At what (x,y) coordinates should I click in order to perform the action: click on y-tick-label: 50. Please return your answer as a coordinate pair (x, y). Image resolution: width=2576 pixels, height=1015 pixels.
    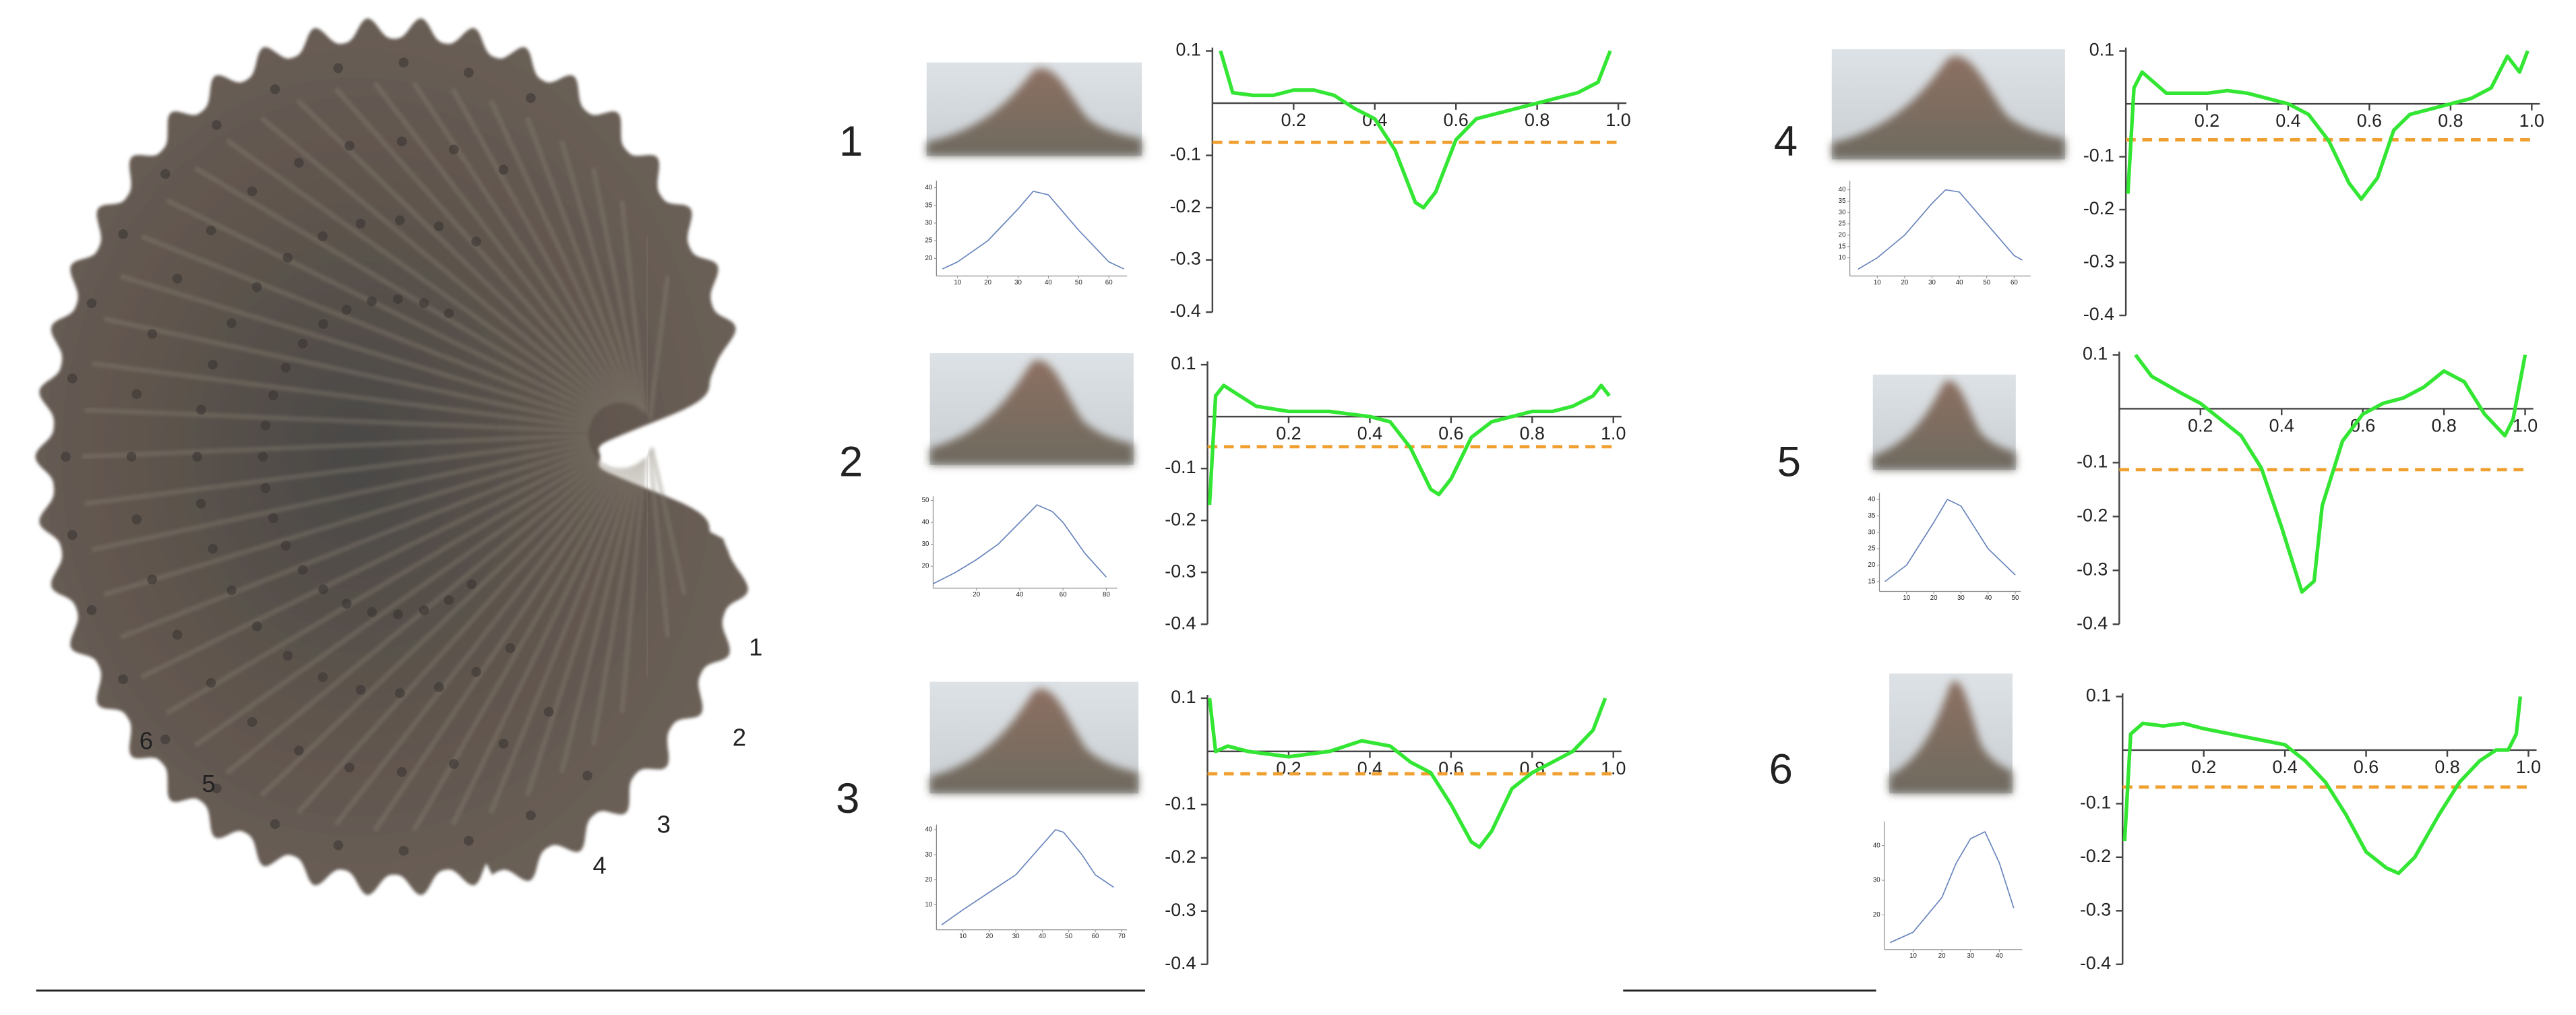
    Looking at the image, I should click on (925, 500).